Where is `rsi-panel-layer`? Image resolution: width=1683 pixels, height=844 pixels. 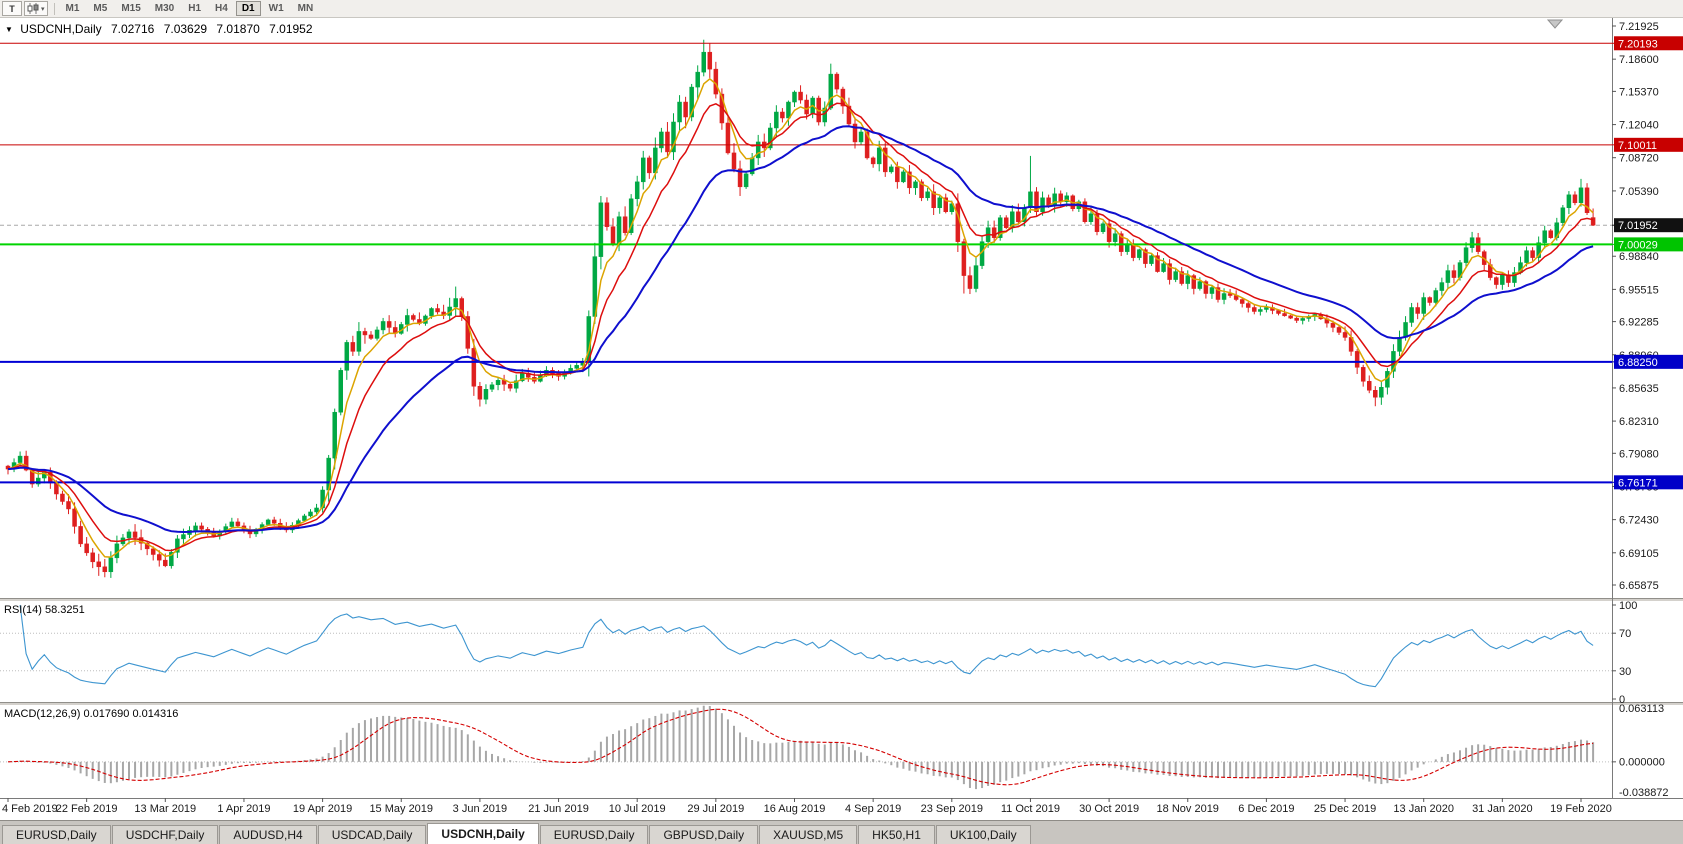 rsi-panel-layer is located at coordinates (806, 646).